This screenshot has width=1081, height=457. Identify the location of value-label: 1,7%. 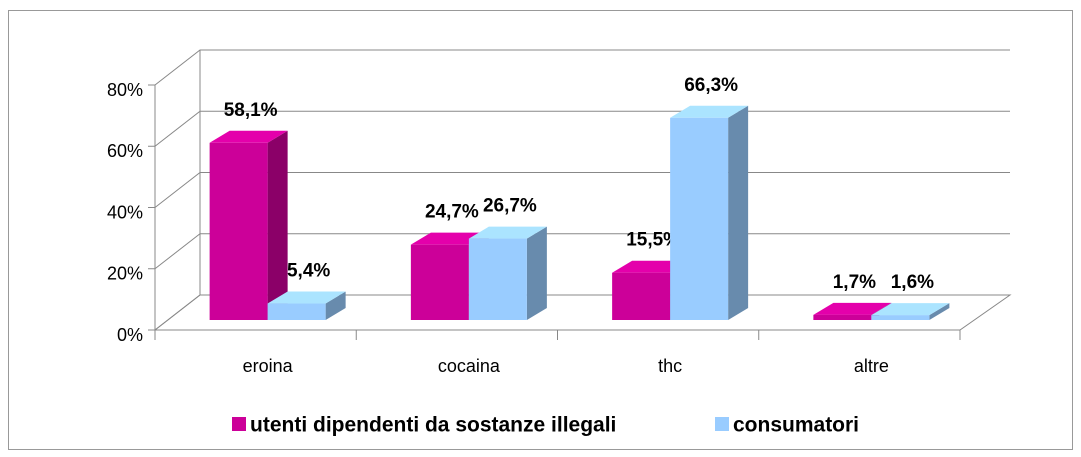
(854, 282).